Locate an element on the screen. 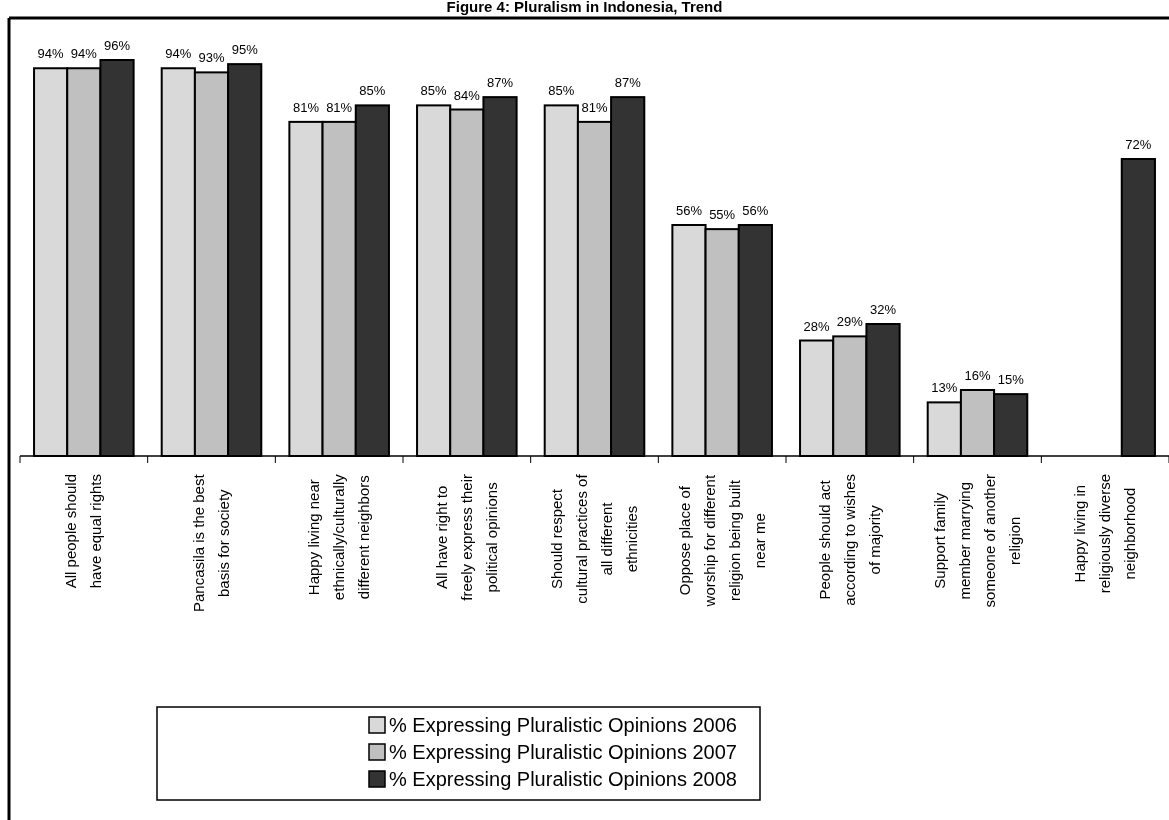 The width and height of the screenshot is (1169, 820). data-label: 13% is located at coordinates (944, 388).